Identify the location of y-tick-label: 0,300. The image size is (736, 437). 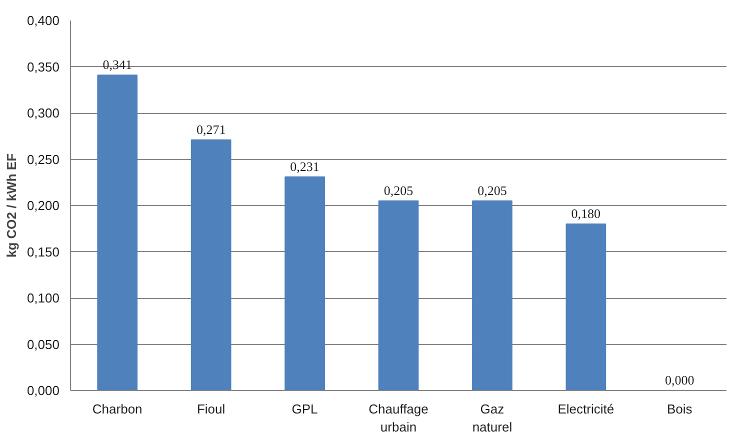
(43, 113).